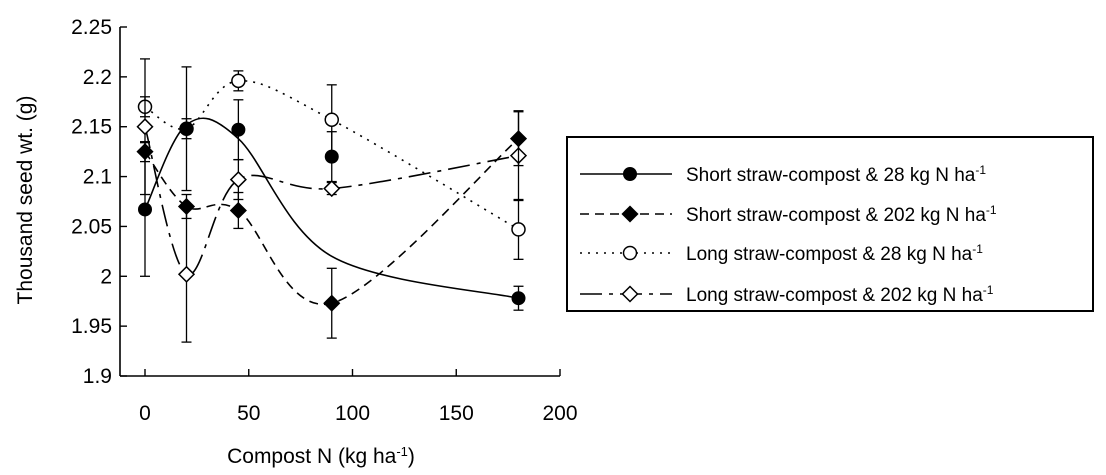 Image resolution: width=1106 pixels, height=475 pixels. I want to click on legend-entry-2: Short straw-compost & 202 kg N ha-1, so click(788, 214).